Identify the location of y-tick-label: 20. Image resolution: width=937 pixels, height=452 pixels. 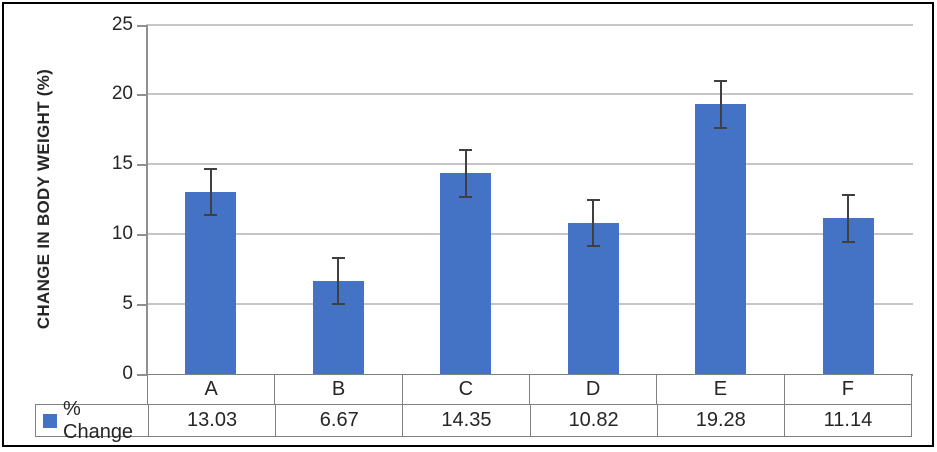
(122, 94).